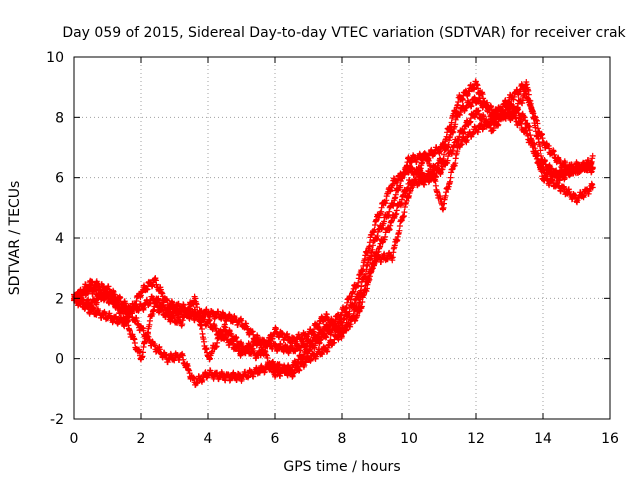  Describe the element at coordinates (57, 420) in the screenshot. I see `y-tick-label: -2` at that location.